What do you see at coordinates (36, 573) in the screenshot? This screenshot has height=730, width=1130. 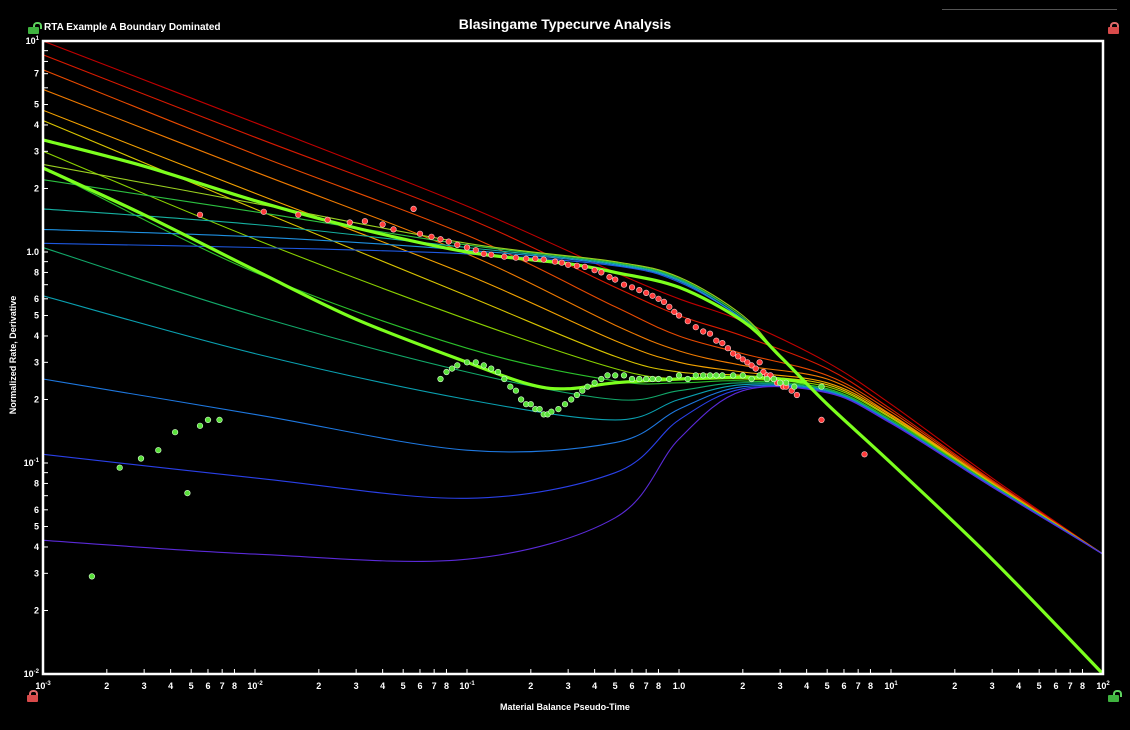 I see `y-tick-label: 3` at bounding box center [36, 573].